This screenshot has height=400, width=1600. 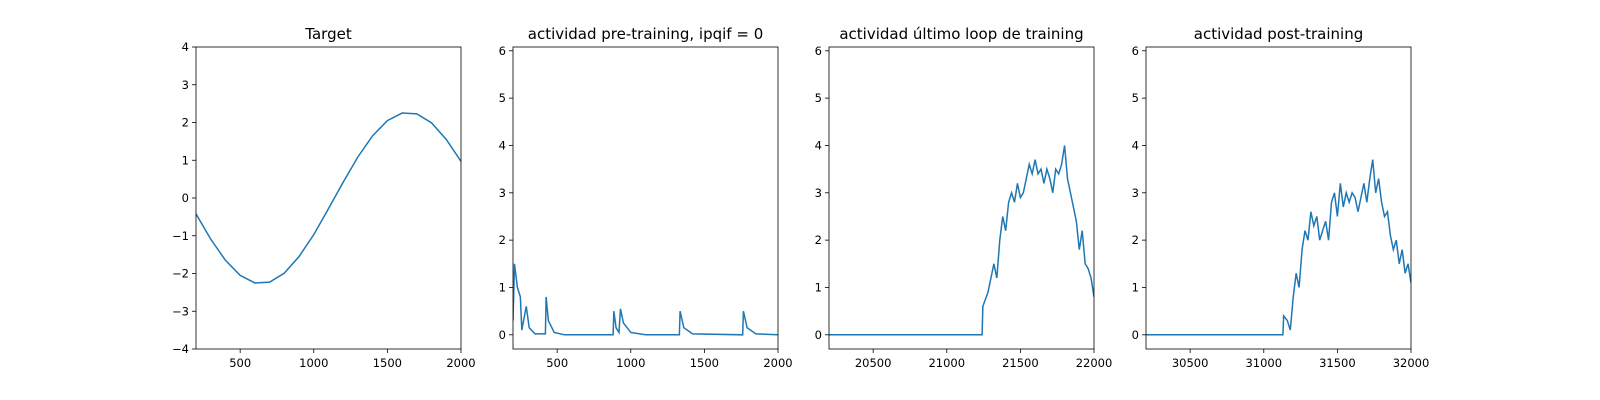 I want to click on x-tick-label: 30500, so click(x=1190, y=363).